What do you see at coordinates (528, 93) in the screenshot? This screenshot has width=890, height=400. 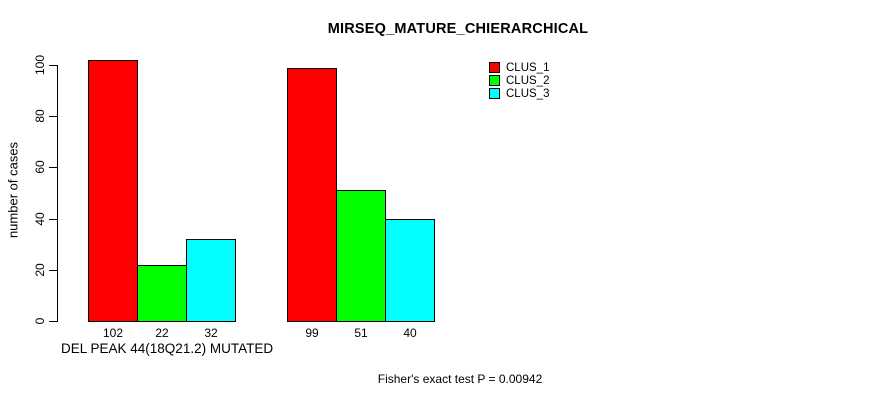 I see `legend-label-clus-3: CLUS_3` at bounding box center [528, 93].